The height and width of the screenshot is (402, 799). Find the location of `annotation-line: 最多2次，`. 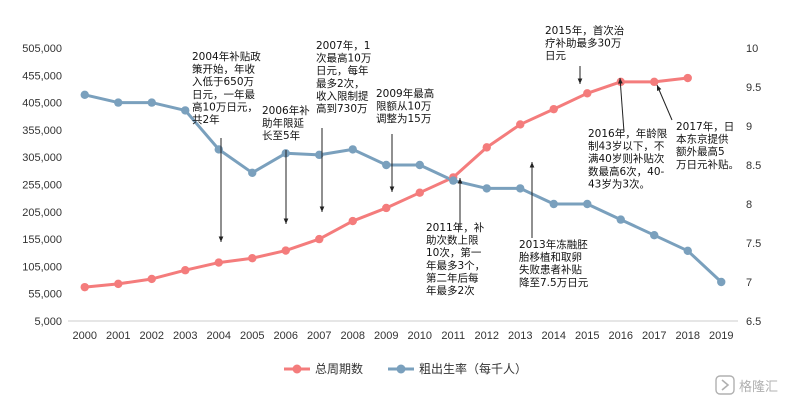

annotation-line: 最多2次， is located at coordinates (340, 83).